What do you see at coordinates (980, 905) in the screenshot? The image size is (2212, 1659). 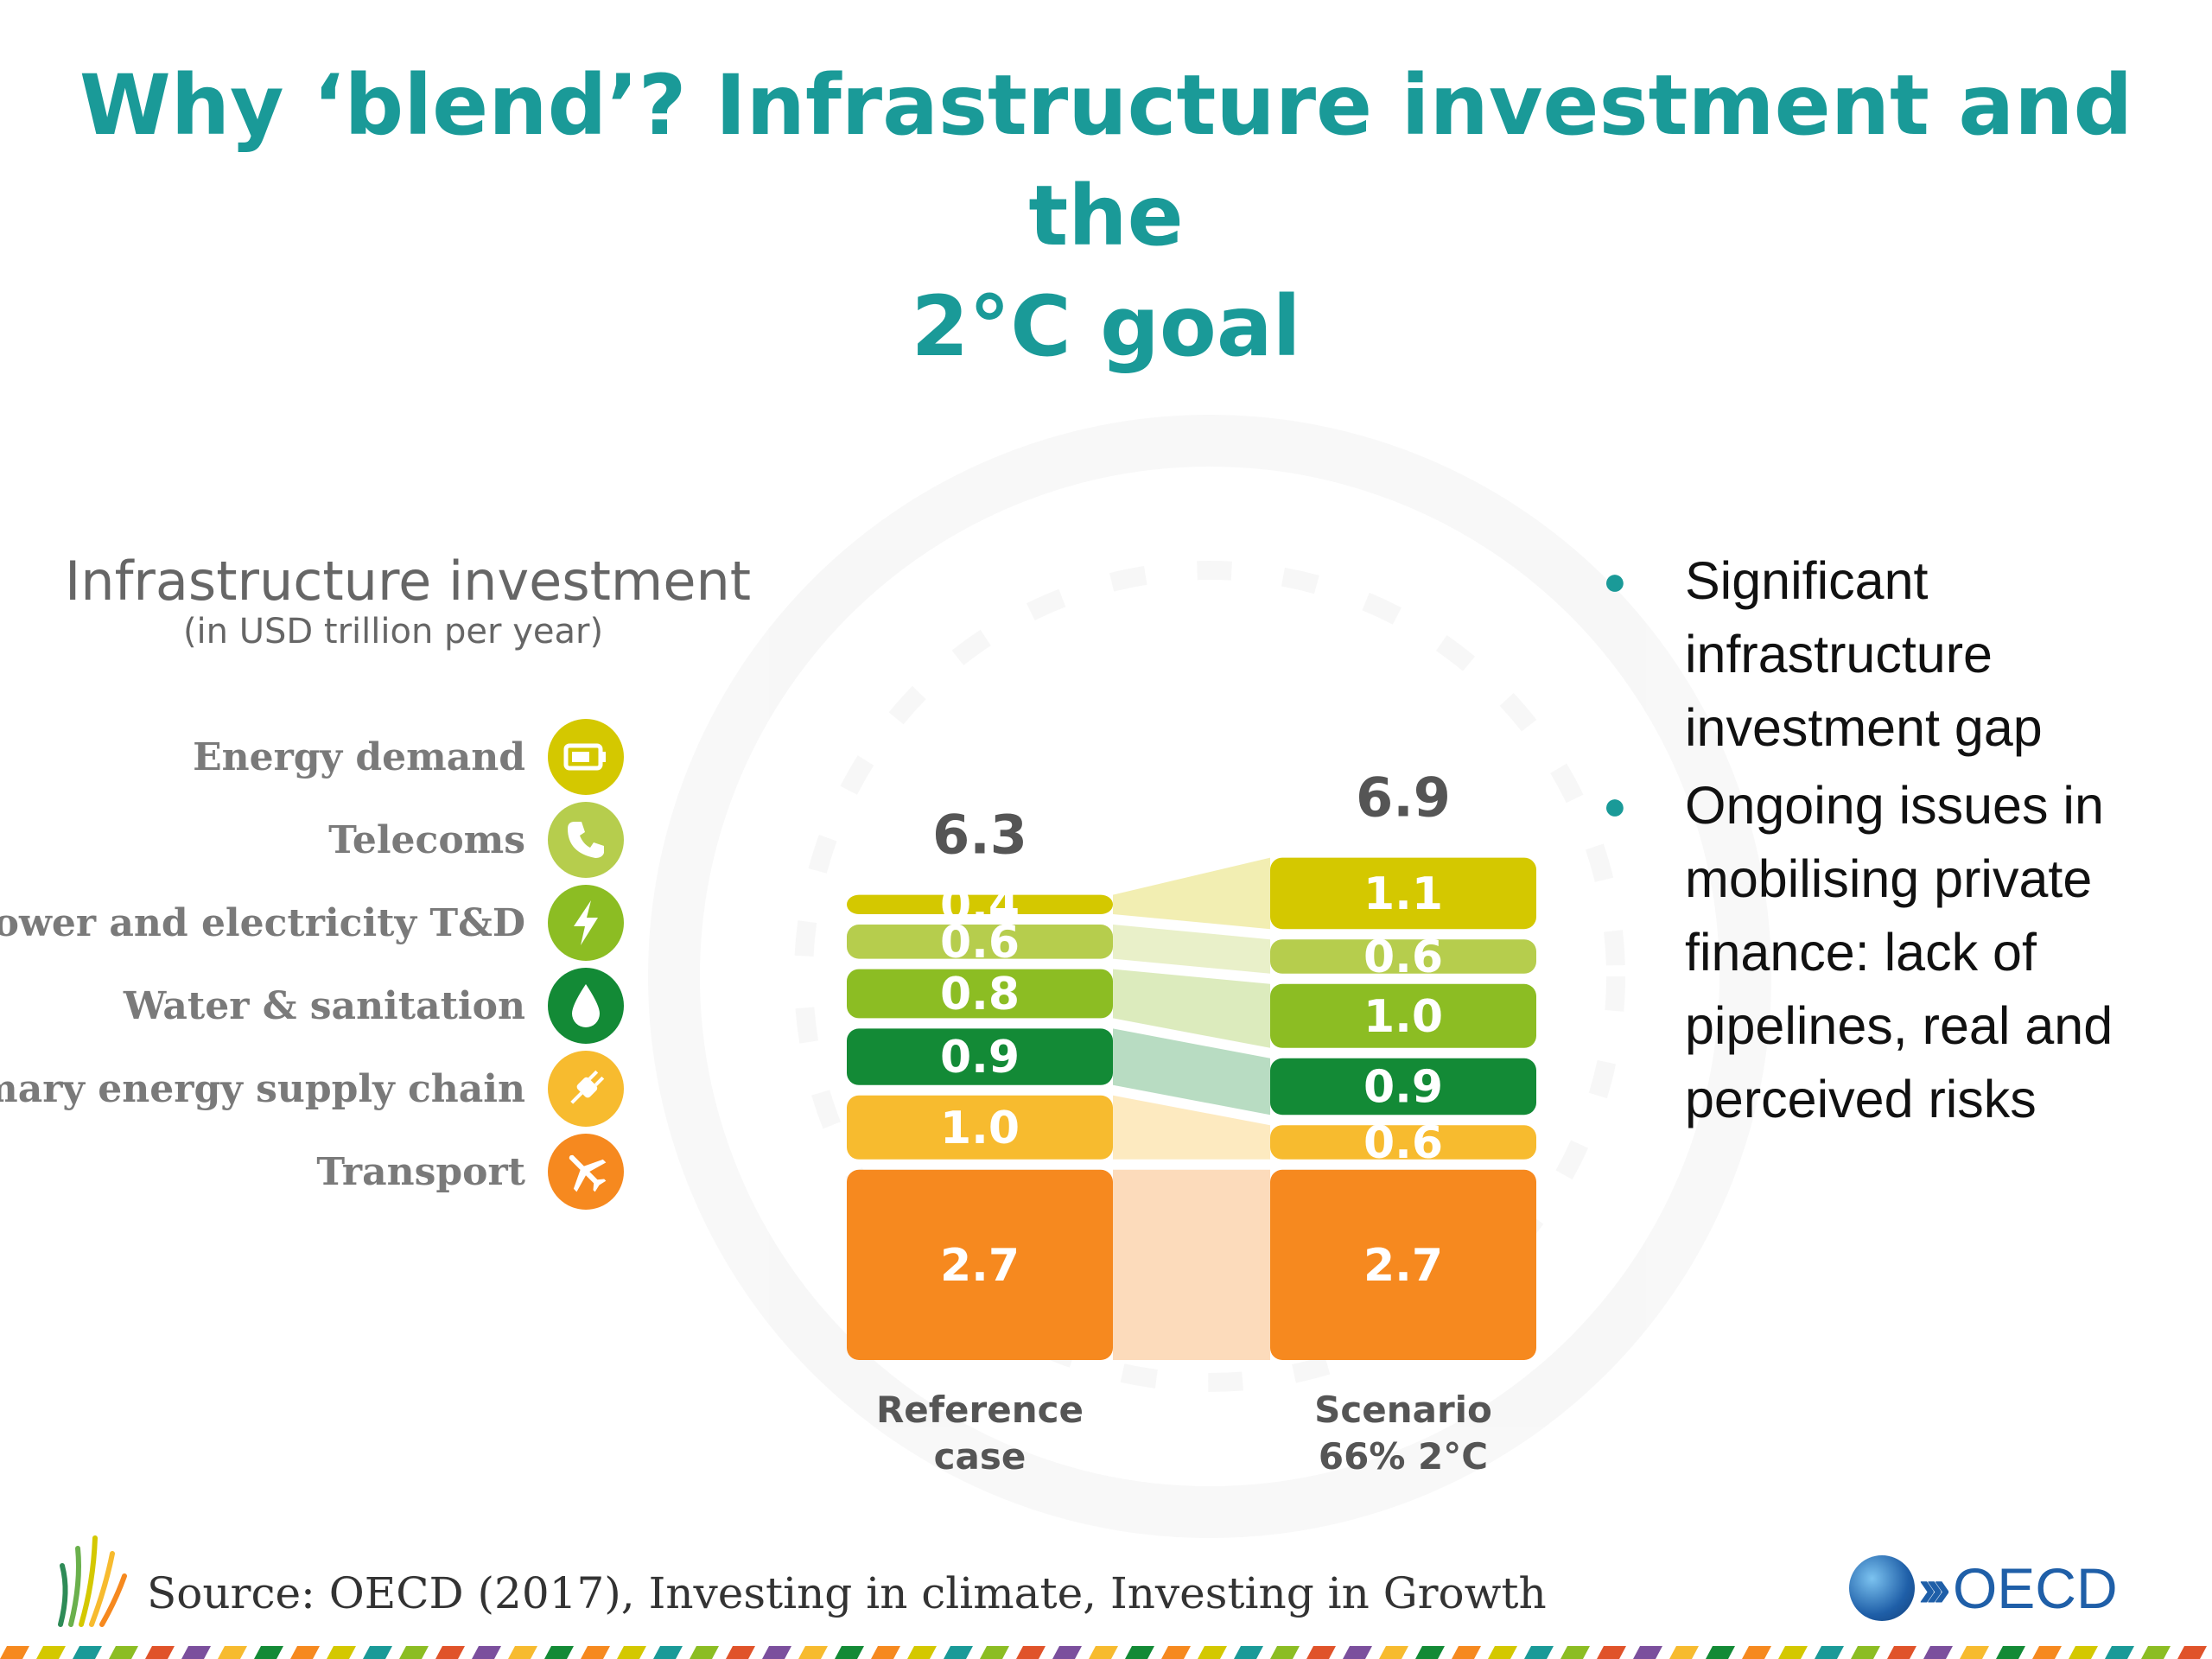 I see `segment-value-label: 0.4` at bounding box center [980, 905].